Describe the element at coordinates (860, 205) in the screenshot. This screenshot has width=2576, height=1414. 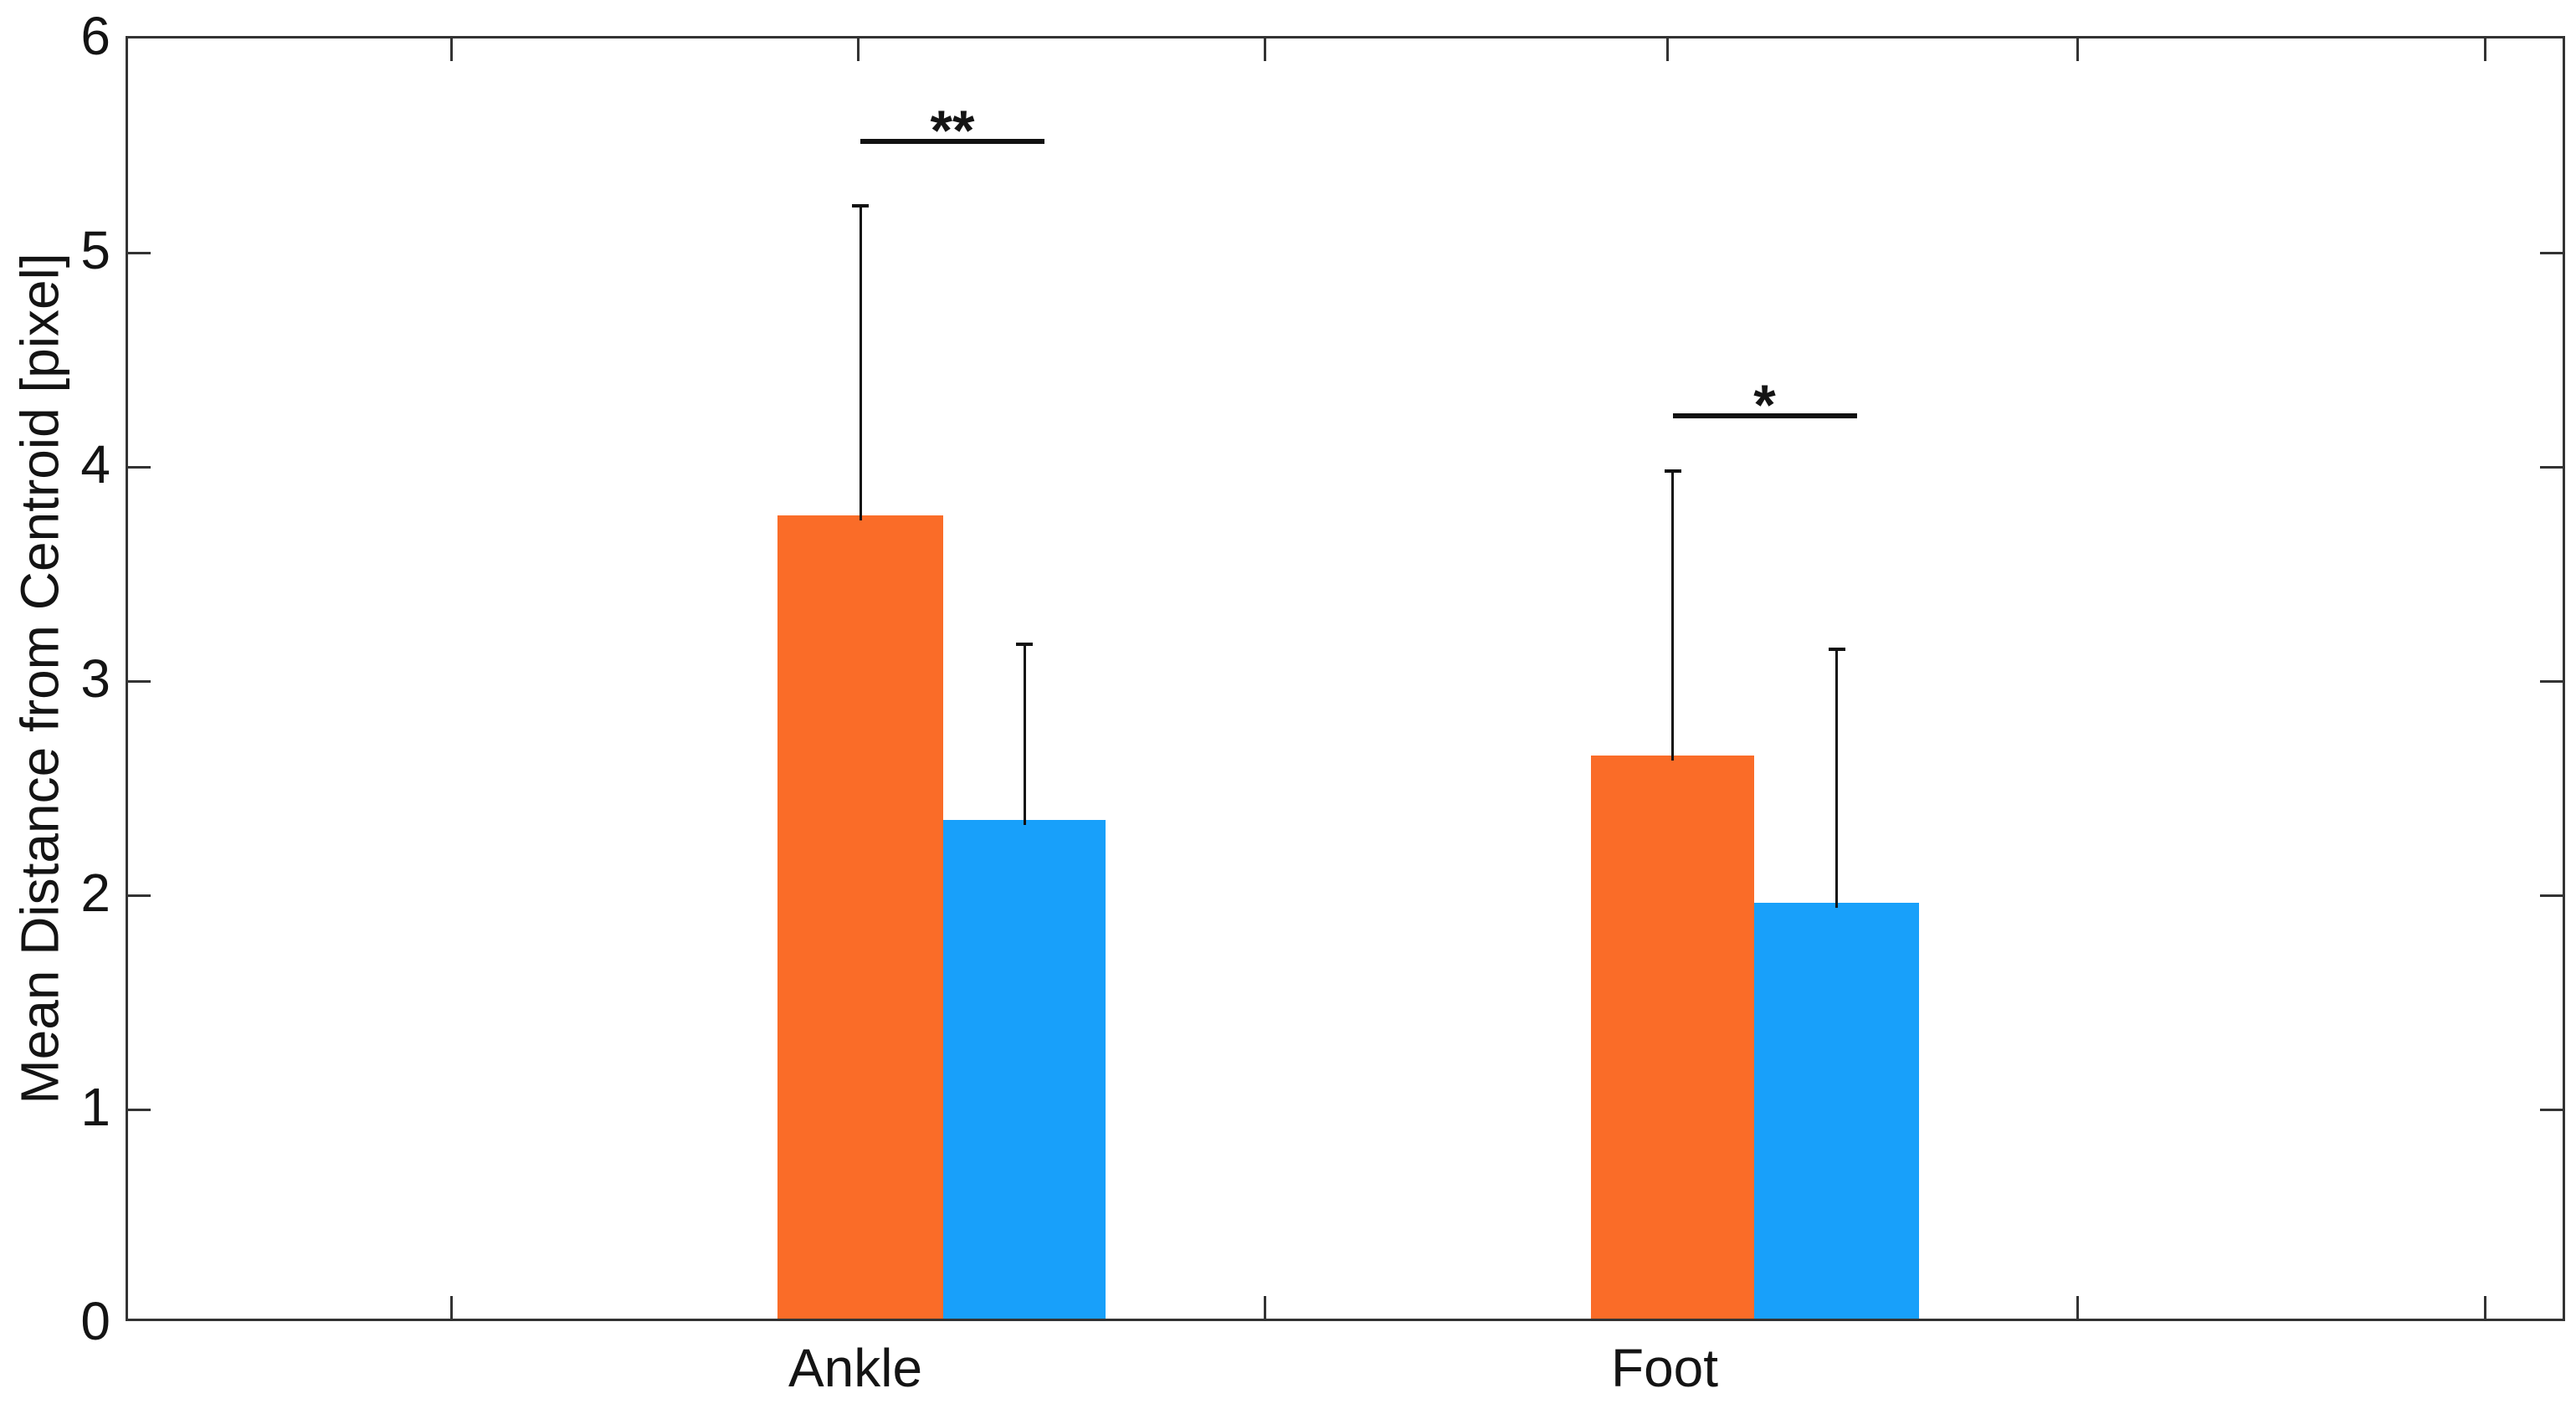
I see `errorbar-cap-ankle-orange` at that location.